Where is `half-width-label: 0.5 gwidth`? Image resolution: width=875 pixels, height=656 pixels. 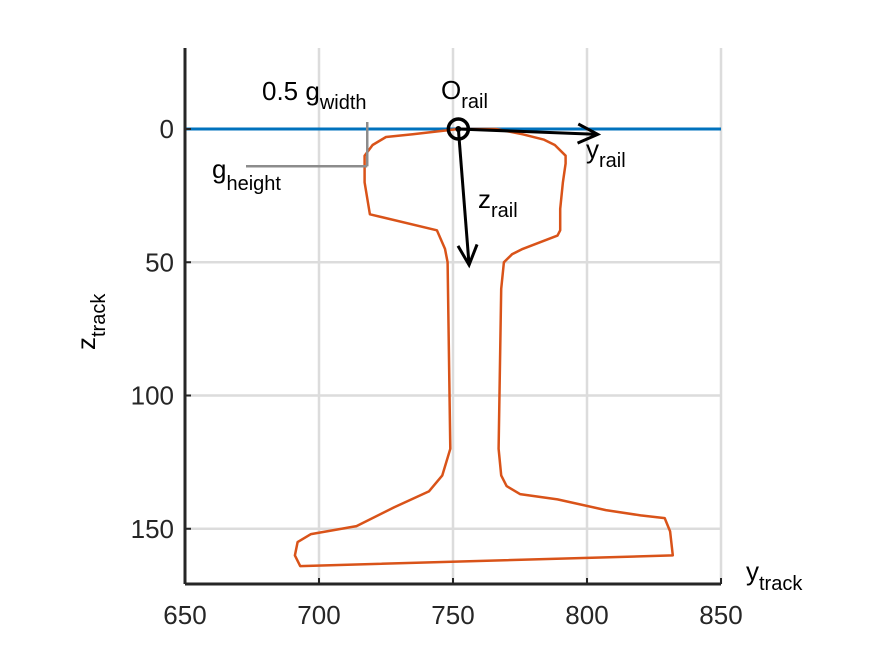 half-width-label: 0.5 gwidth is located at coordinates (314, 95).